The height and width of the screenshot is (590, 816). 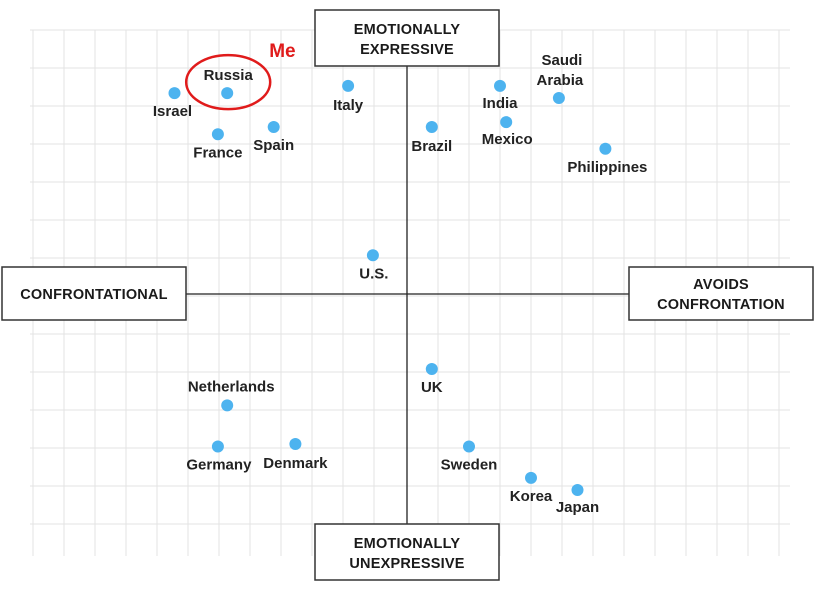 I want to click on point-label-denmark: Denmark, so click(x=295, y=463).